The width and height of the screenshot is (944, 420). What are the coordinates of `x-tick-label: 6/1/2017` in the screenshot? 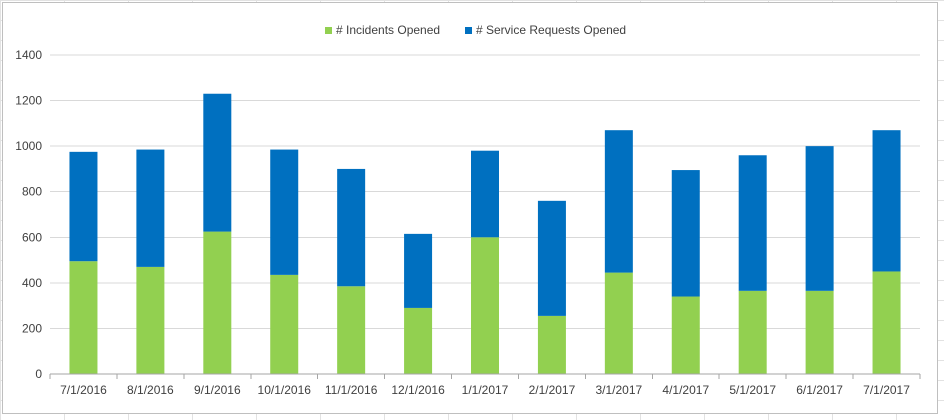 It's located at (819, 390).